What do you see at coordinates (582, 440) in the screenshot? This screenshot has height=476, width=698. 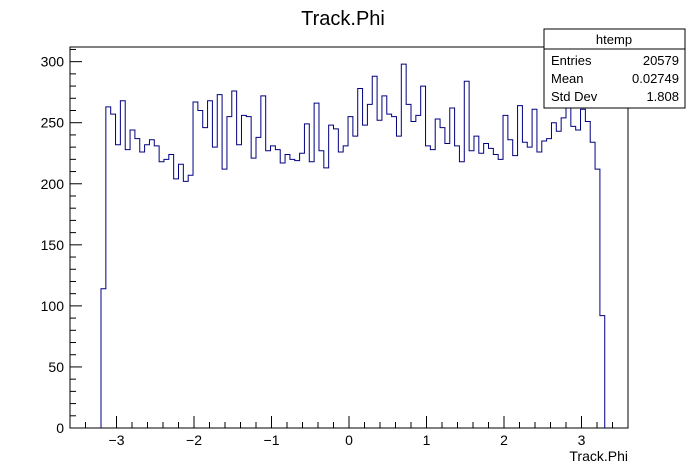 I see `x-tick-label: 3` at bounding box center [582, 440].